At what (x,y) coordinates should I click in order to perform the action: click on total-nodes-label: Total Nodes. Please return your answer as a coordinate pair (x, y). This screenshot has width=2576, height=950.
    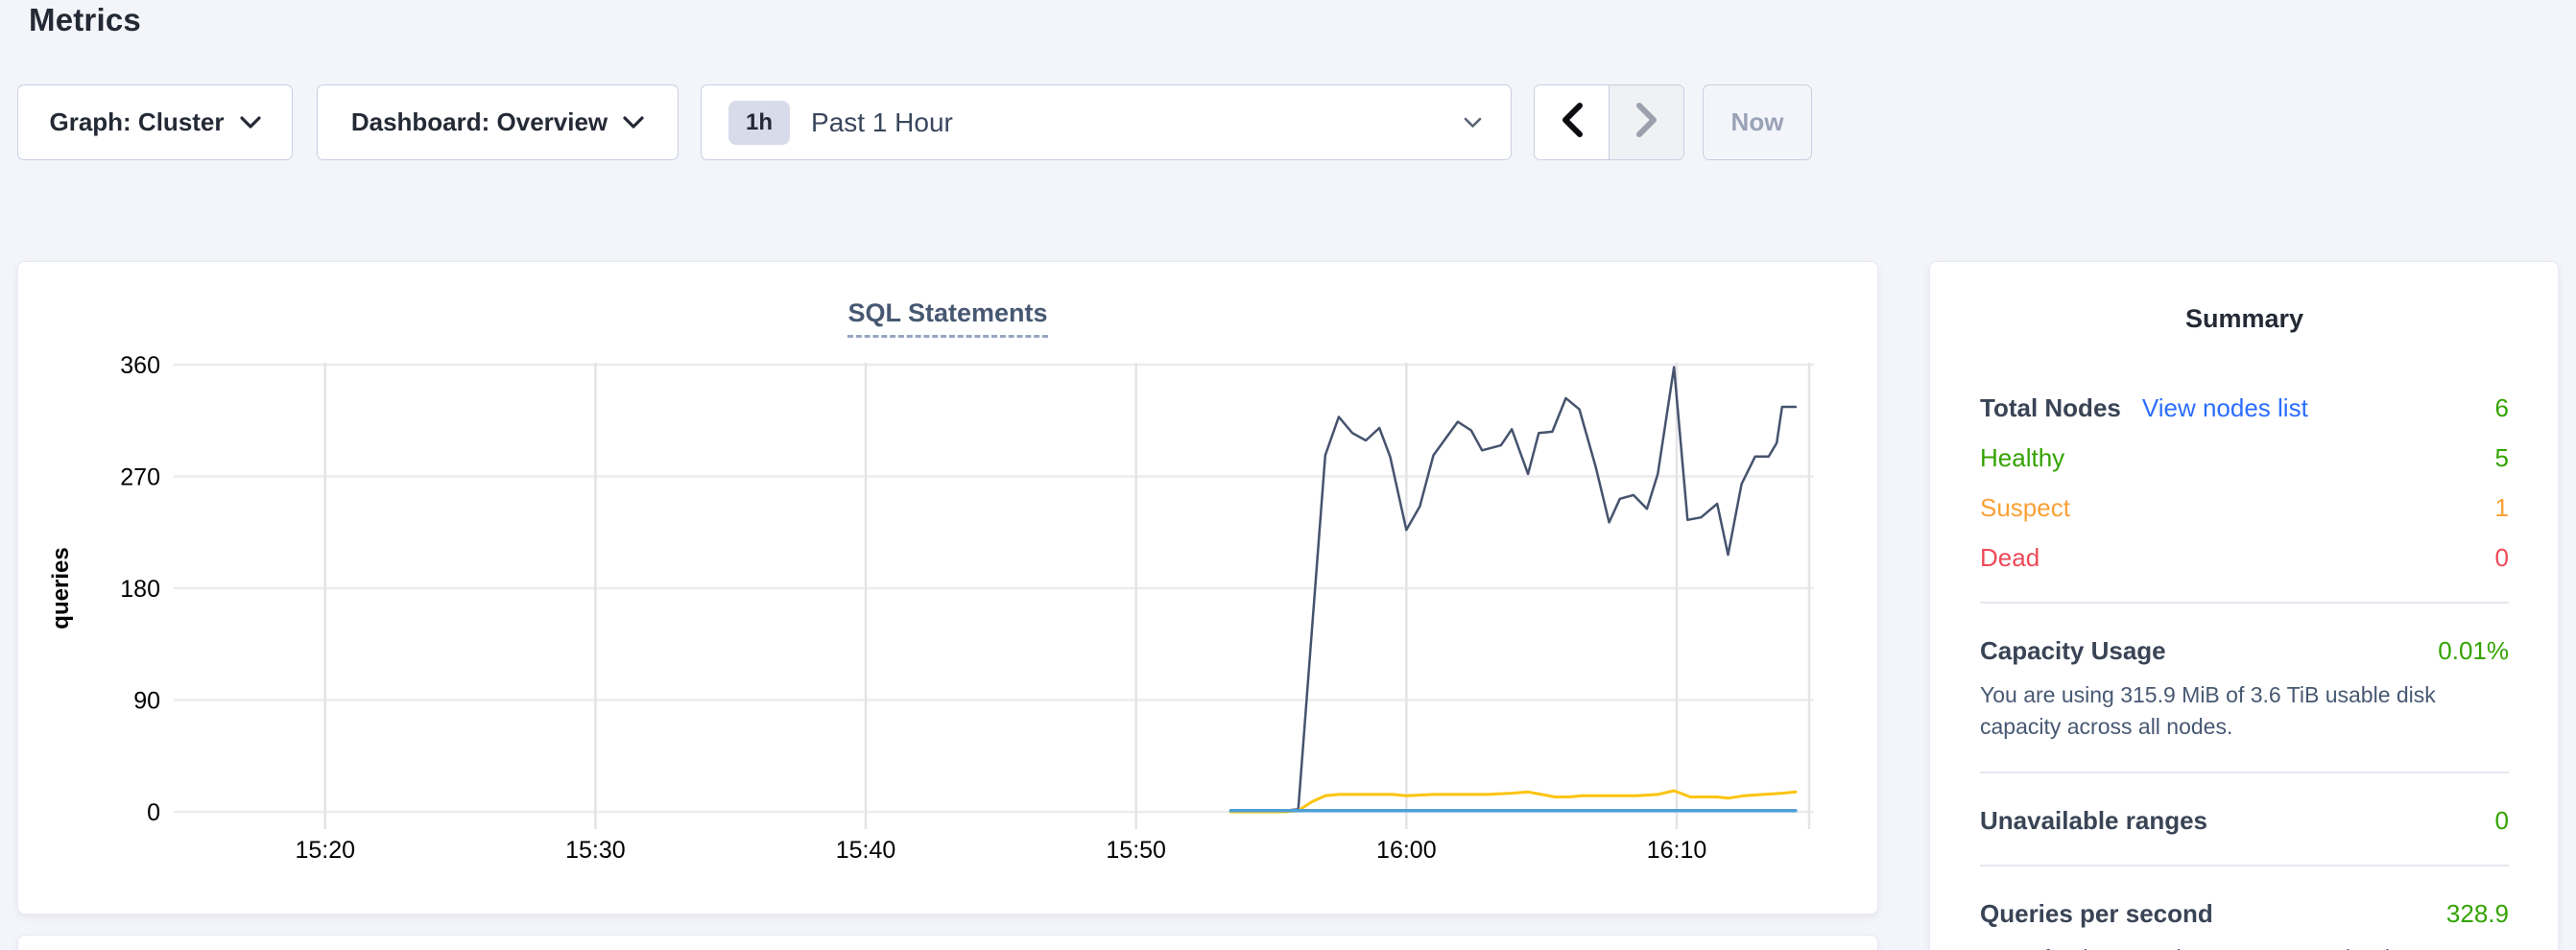
    Looking at the image, I should click on (2050, 407).